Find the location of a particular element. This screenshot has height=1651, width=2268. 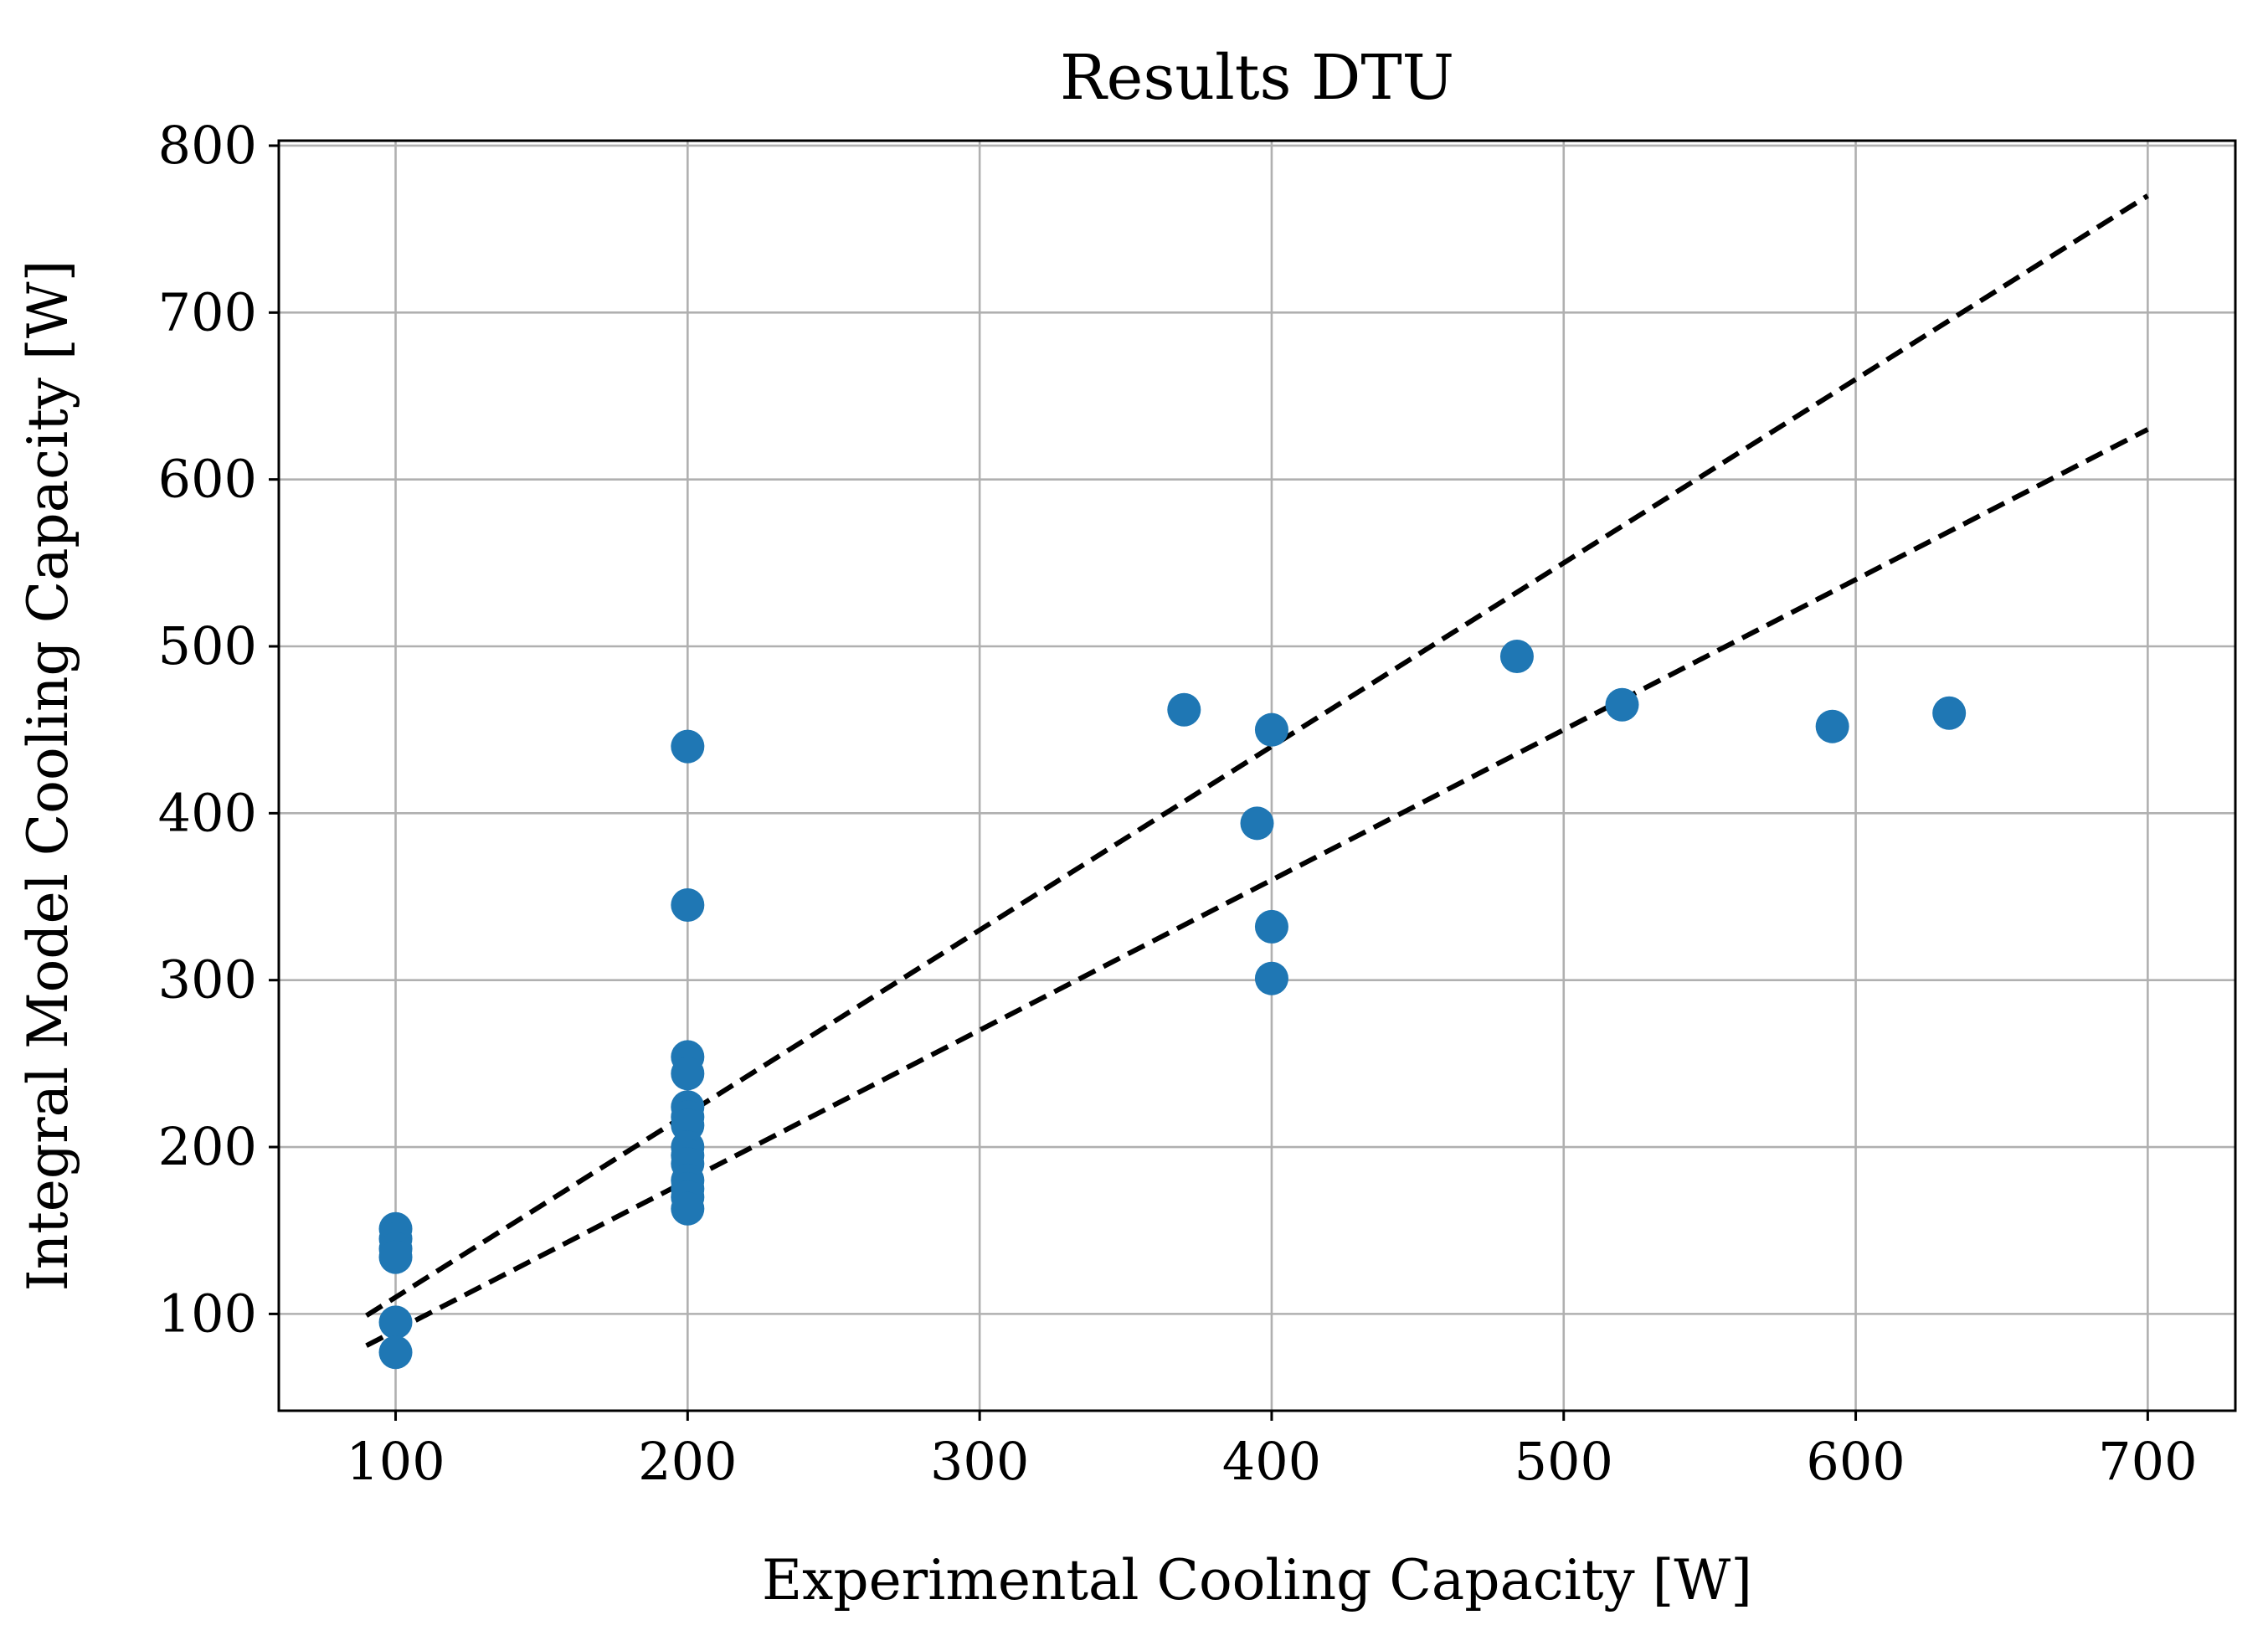

y-tick-label-7: 800 is located at coordinates (208, 145).